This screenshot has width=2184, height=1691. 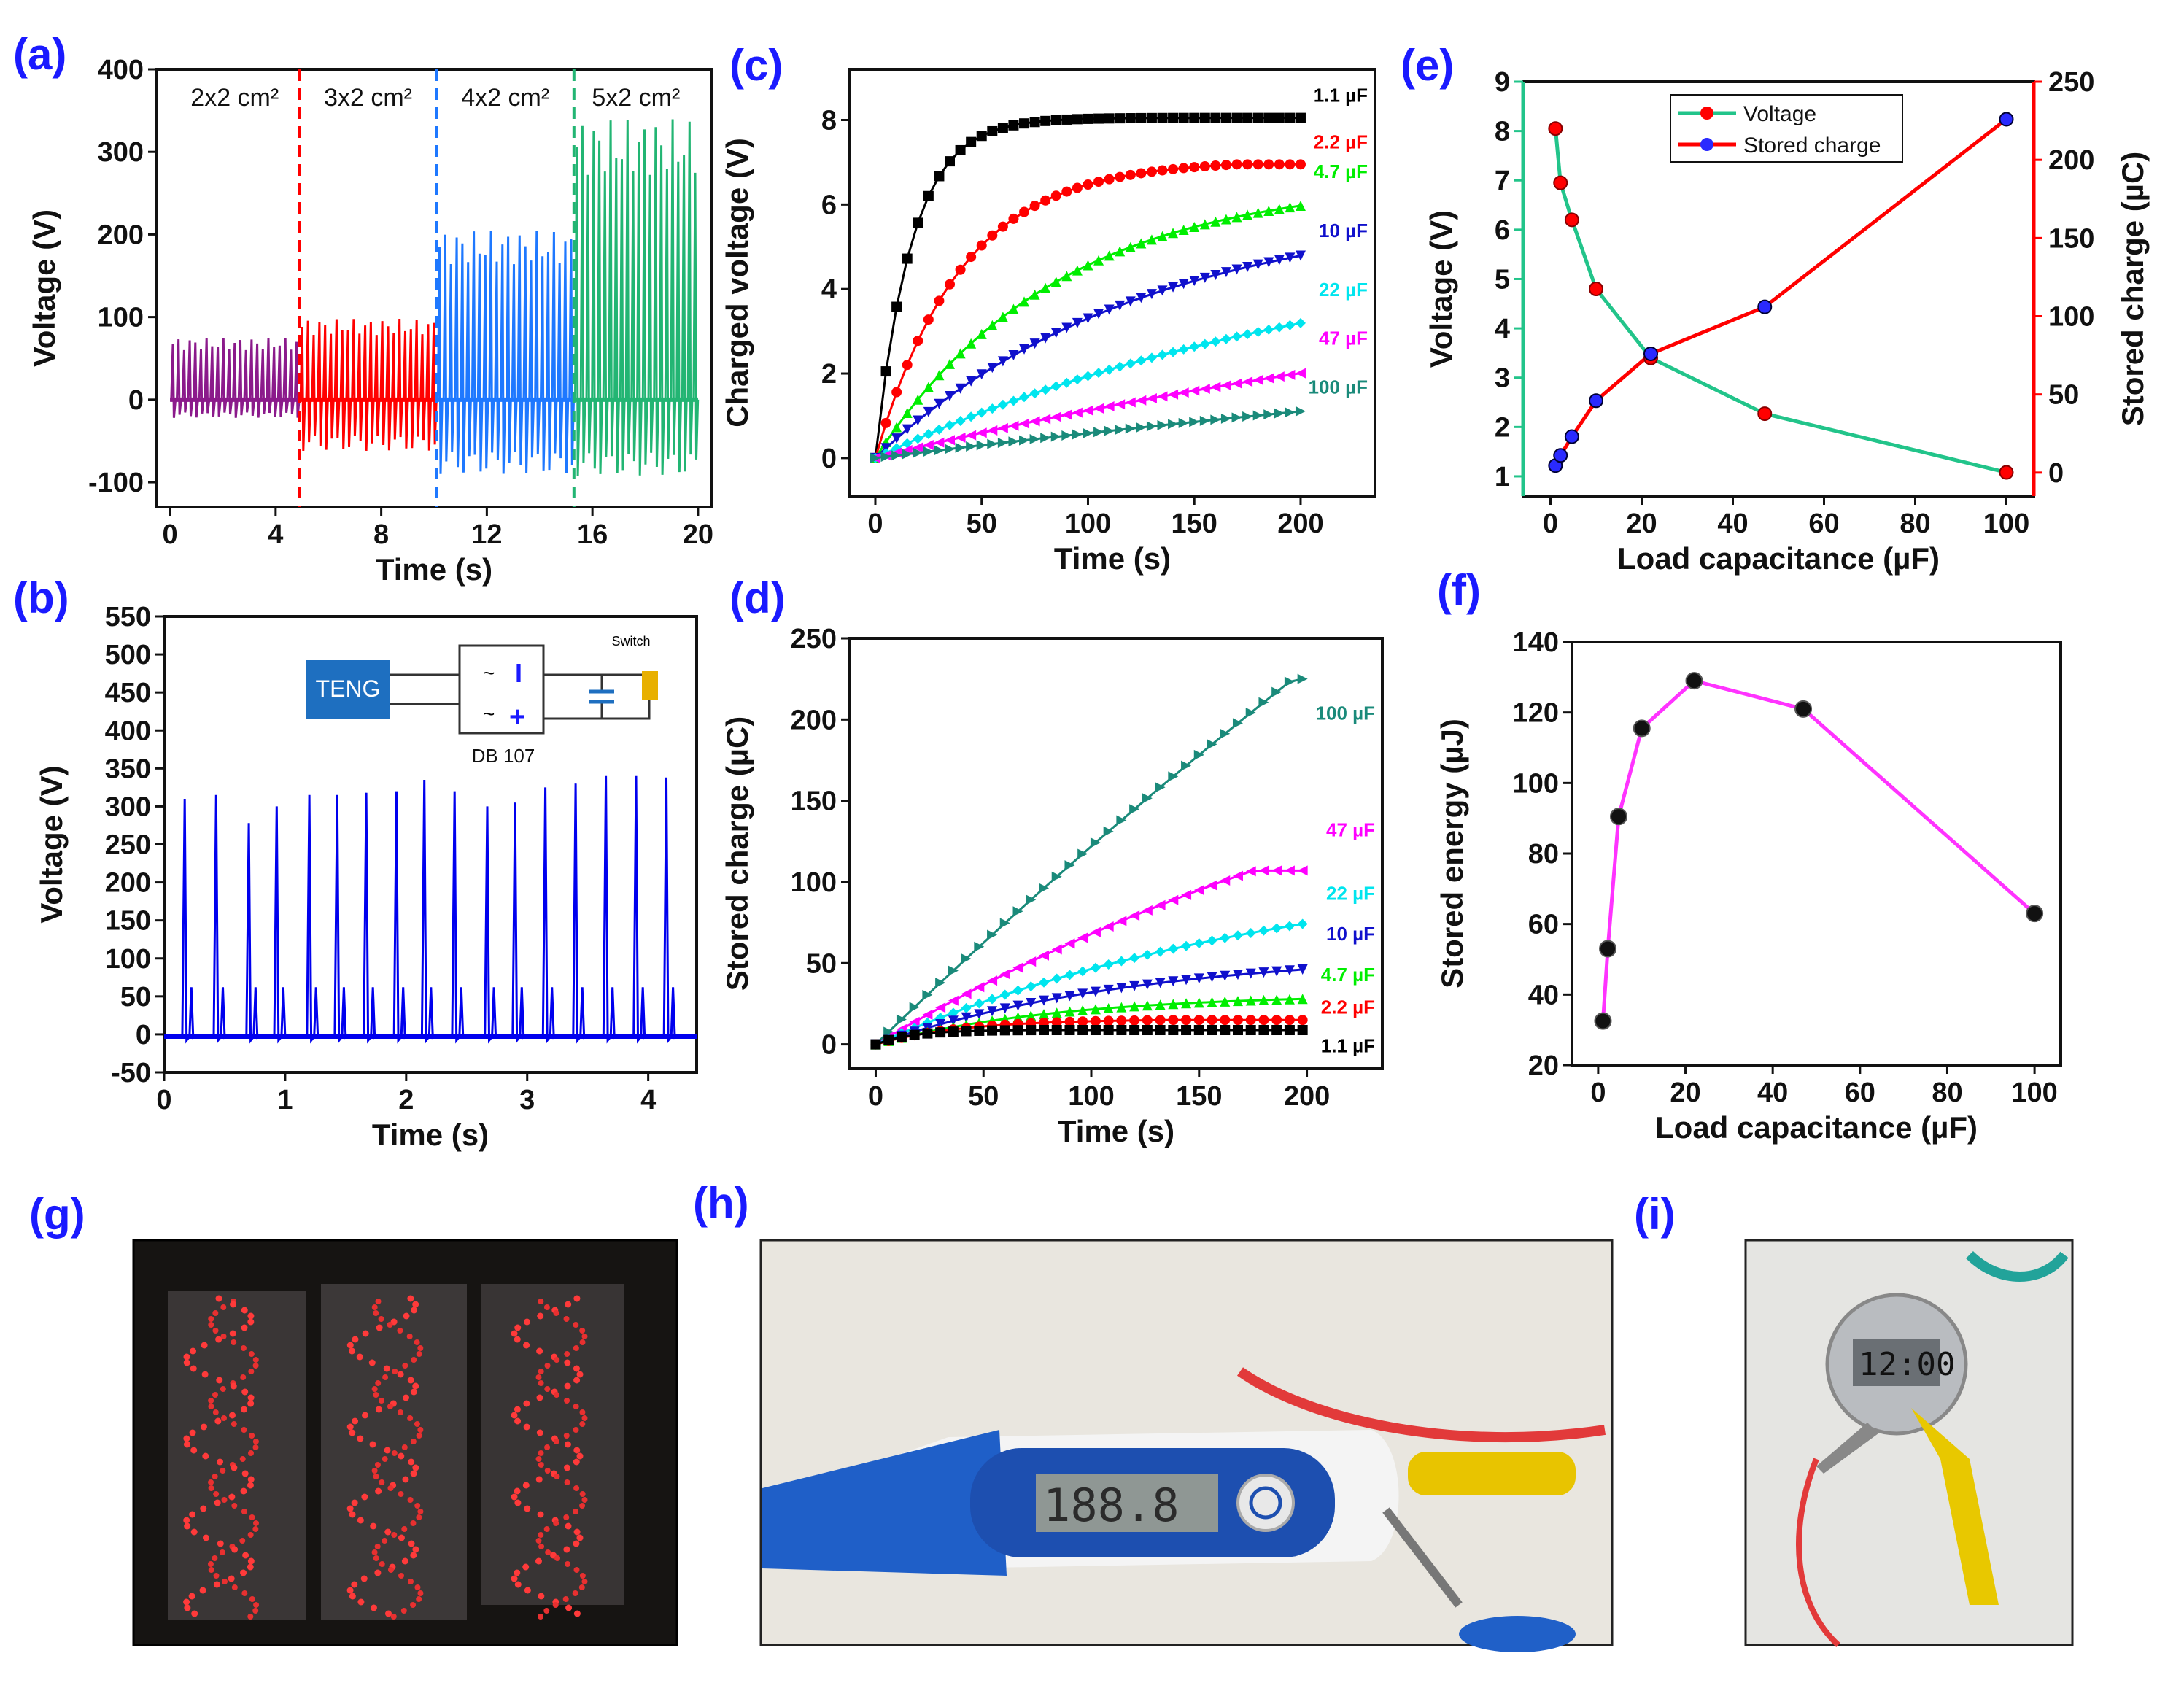 What do you see at coordinates (1111, 1505) in the screenshot?
I see `thermometer-display: 188.8` at bounding box center [1111, 1505].